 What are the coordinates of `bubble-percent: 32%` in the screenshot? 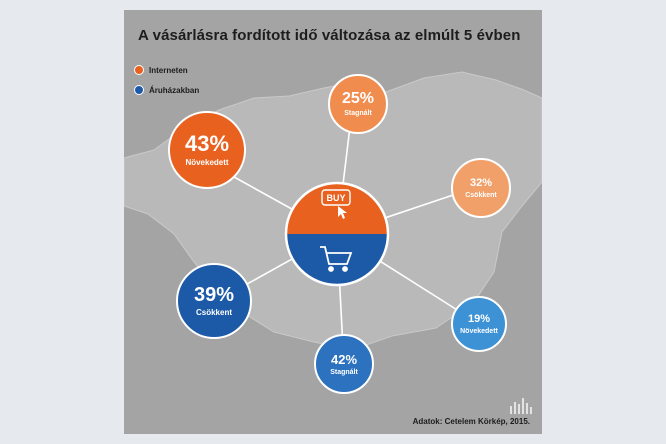 It's located at (481, 182).